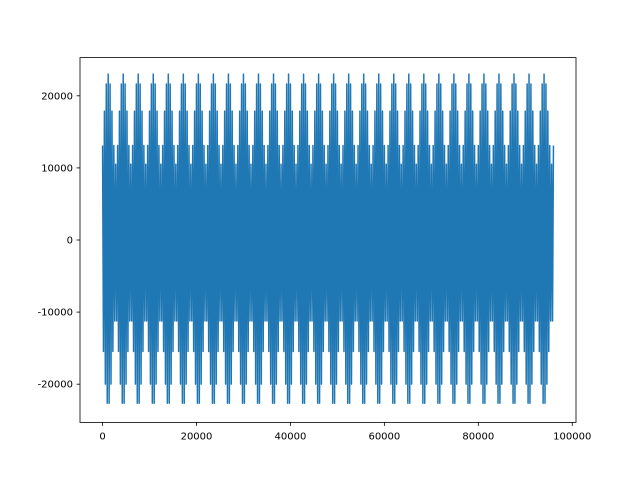 This screenshot has width=640, height=480. Describe the element at coordinates (55, 385) in the screenshot. I see `y-tick-label: -20000` at that location.